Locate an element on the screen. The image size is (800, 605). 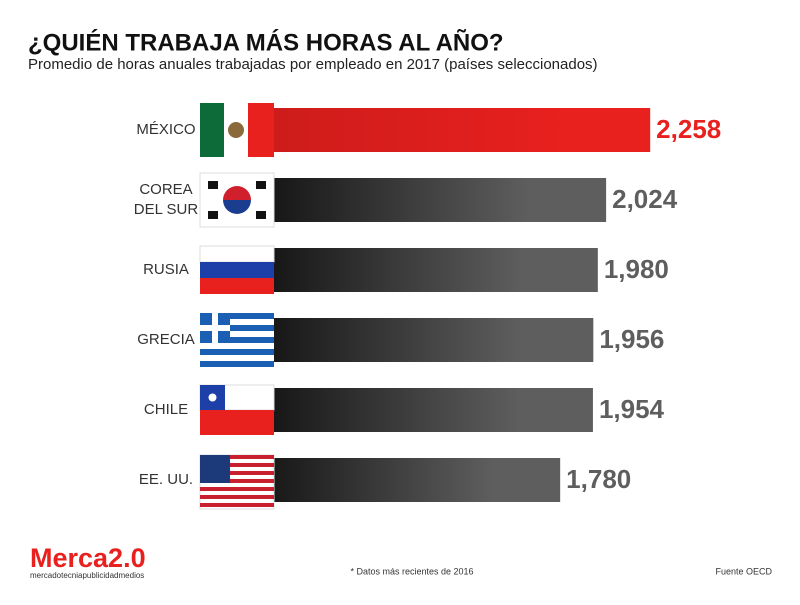
flags is located at coordinates (237, 306).